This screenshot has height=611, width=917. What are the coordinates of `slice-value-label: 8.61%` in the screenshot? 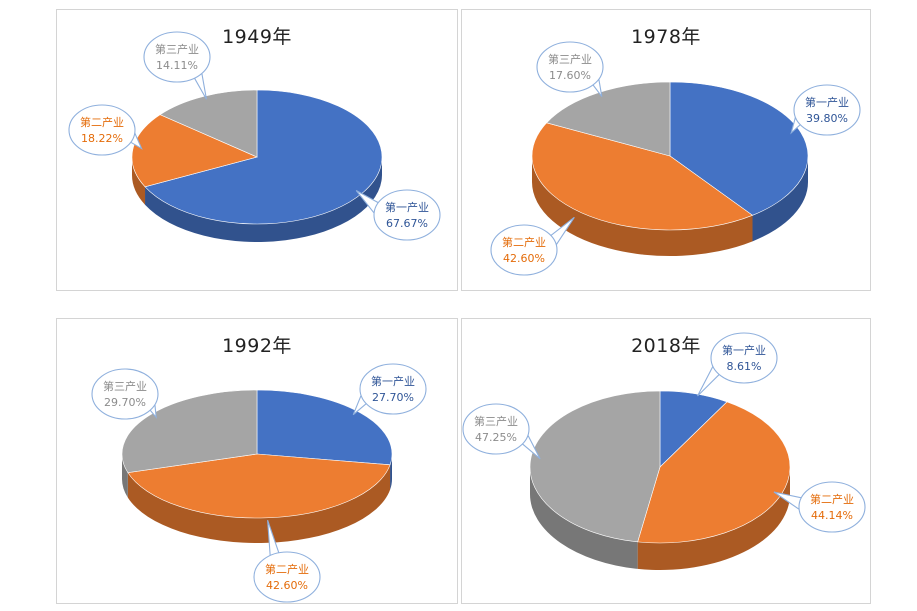 It's located at (744, 366).